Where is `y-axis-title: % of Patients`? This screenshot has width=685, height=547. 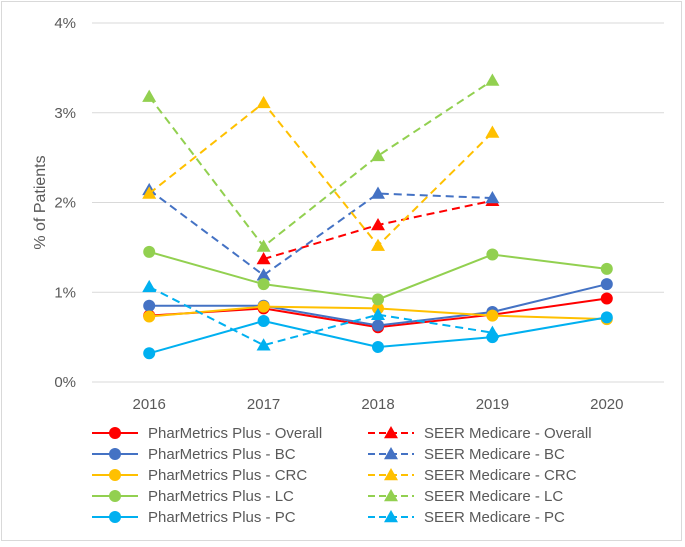 y-axis-title: % of Patients is located at coordinates (40, 202).